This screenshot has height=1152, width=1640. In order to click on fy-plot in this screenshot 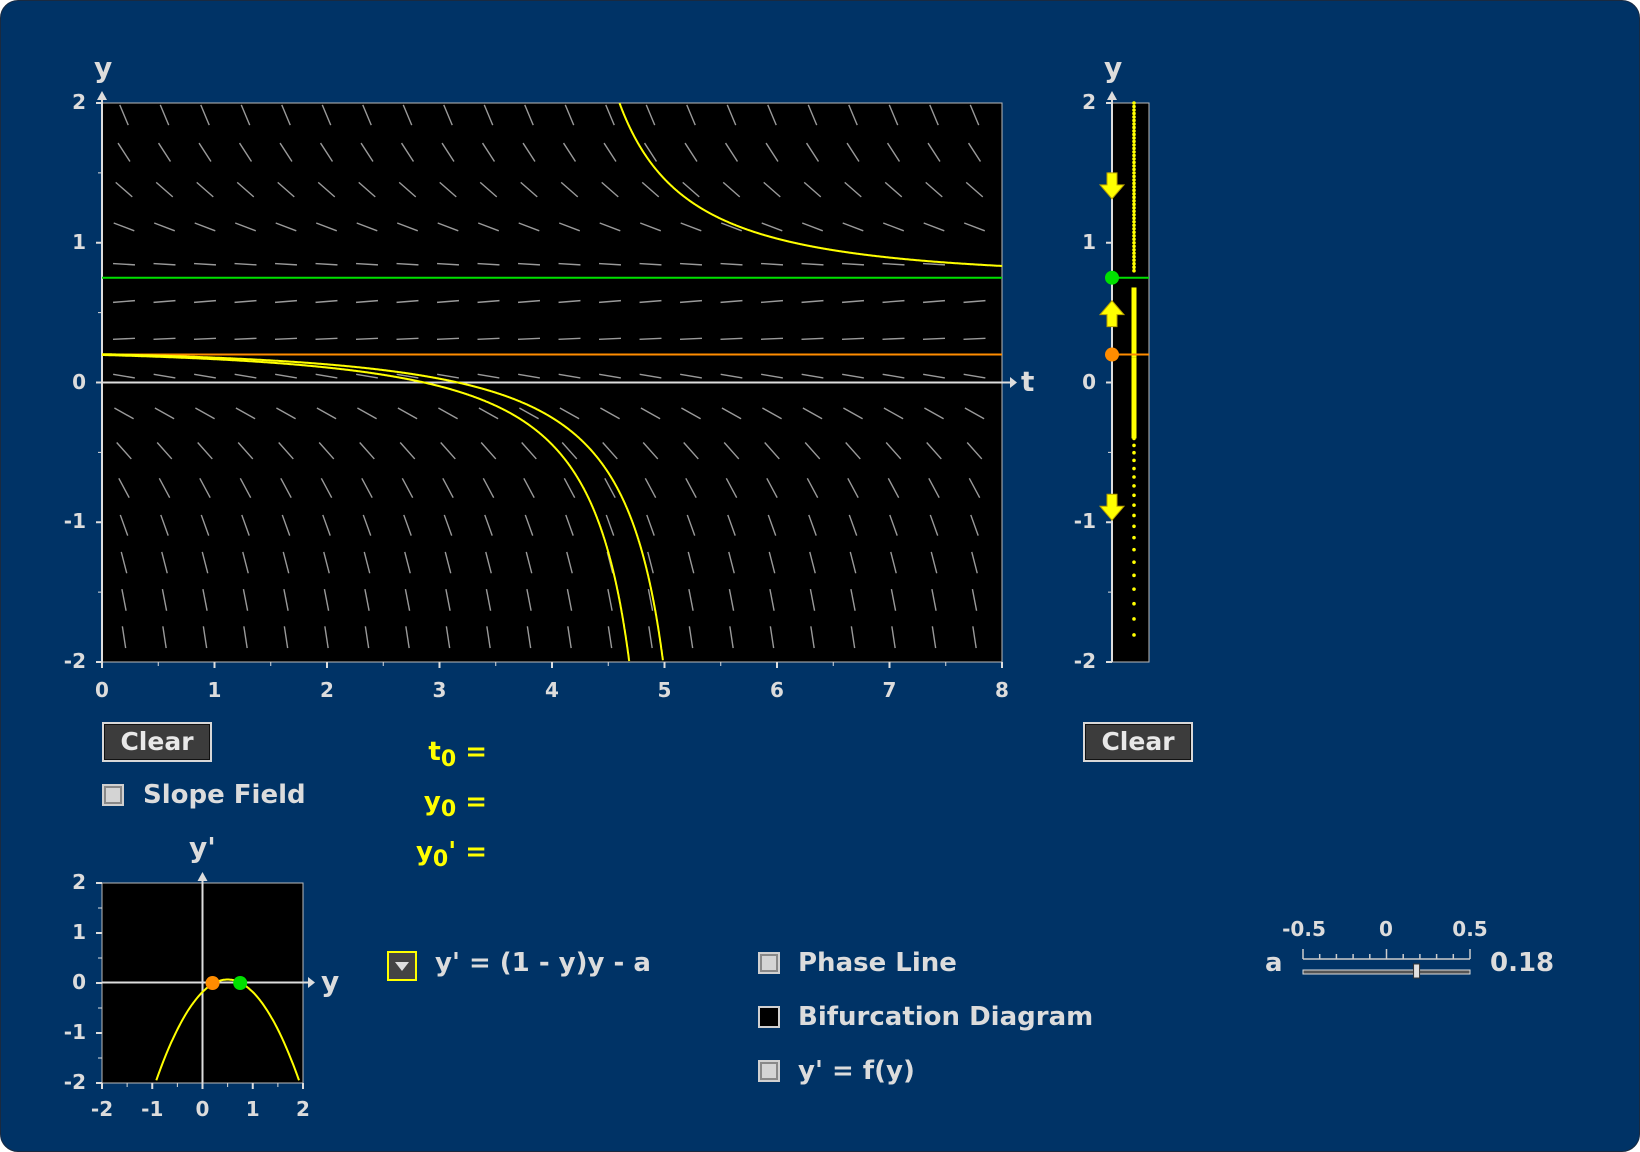, I will do `click(205, 980)`.